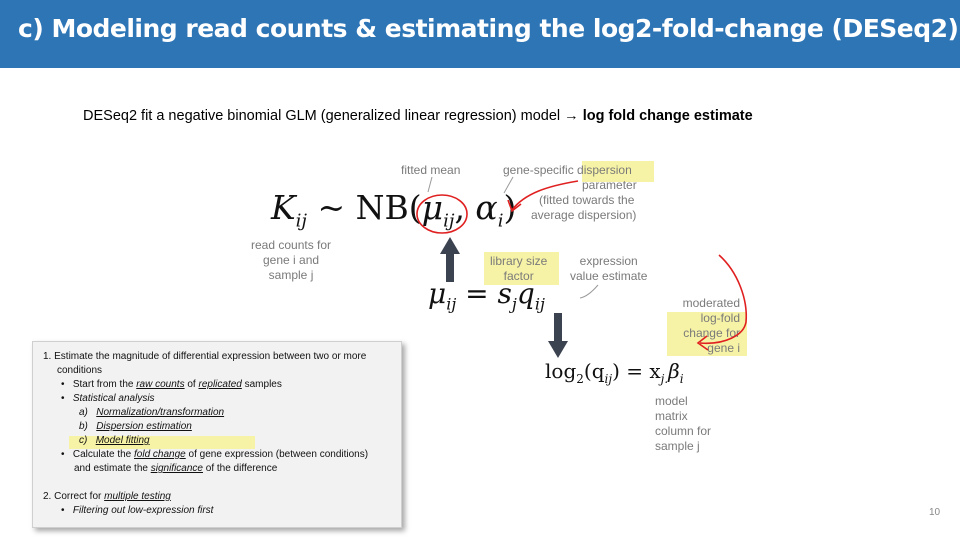 The width and height of the screenshot is (960, 540). Describe the element at coordinates (508, 185) in the screenshot. I see `pointer-line-dispersion` at that location.